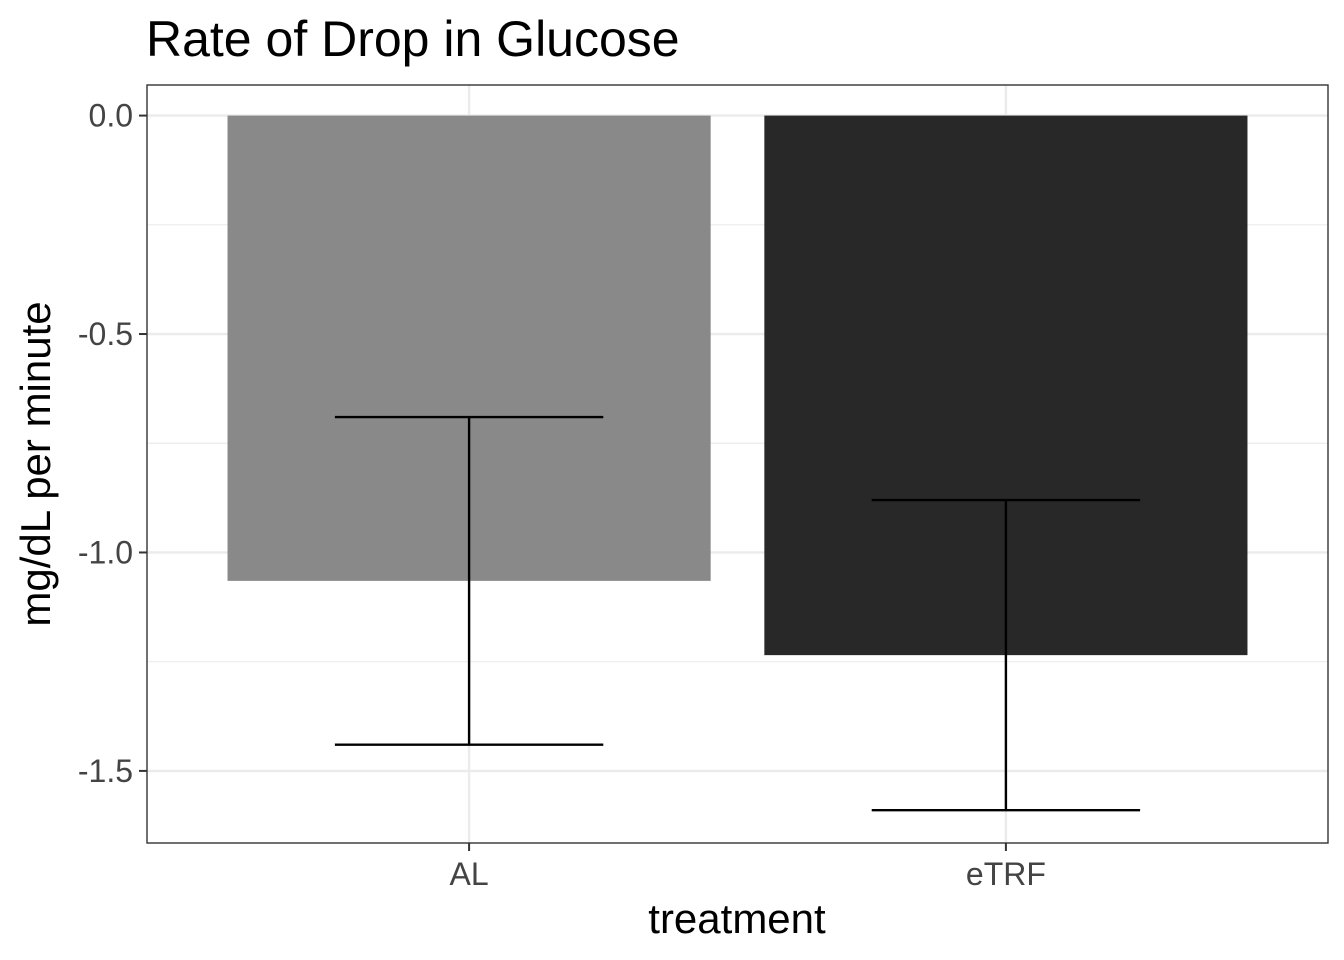 The image size is (1344, 960). I want to click on x-tick-label: AL, so click(469, 874).